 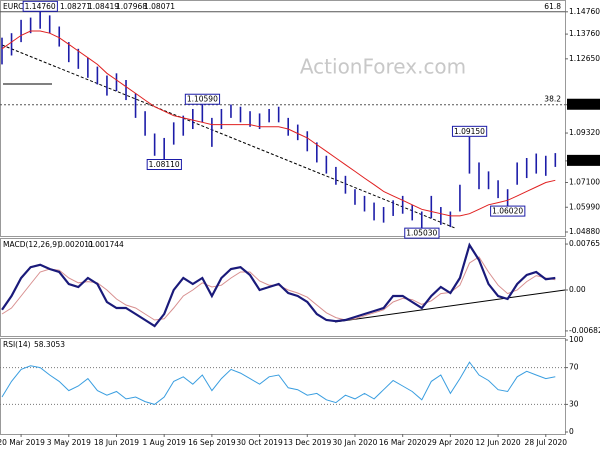 What do you see at coordinates (75, 6) in the screenshot?
I see `open: 1.08271` at bounding box center [75, 6].